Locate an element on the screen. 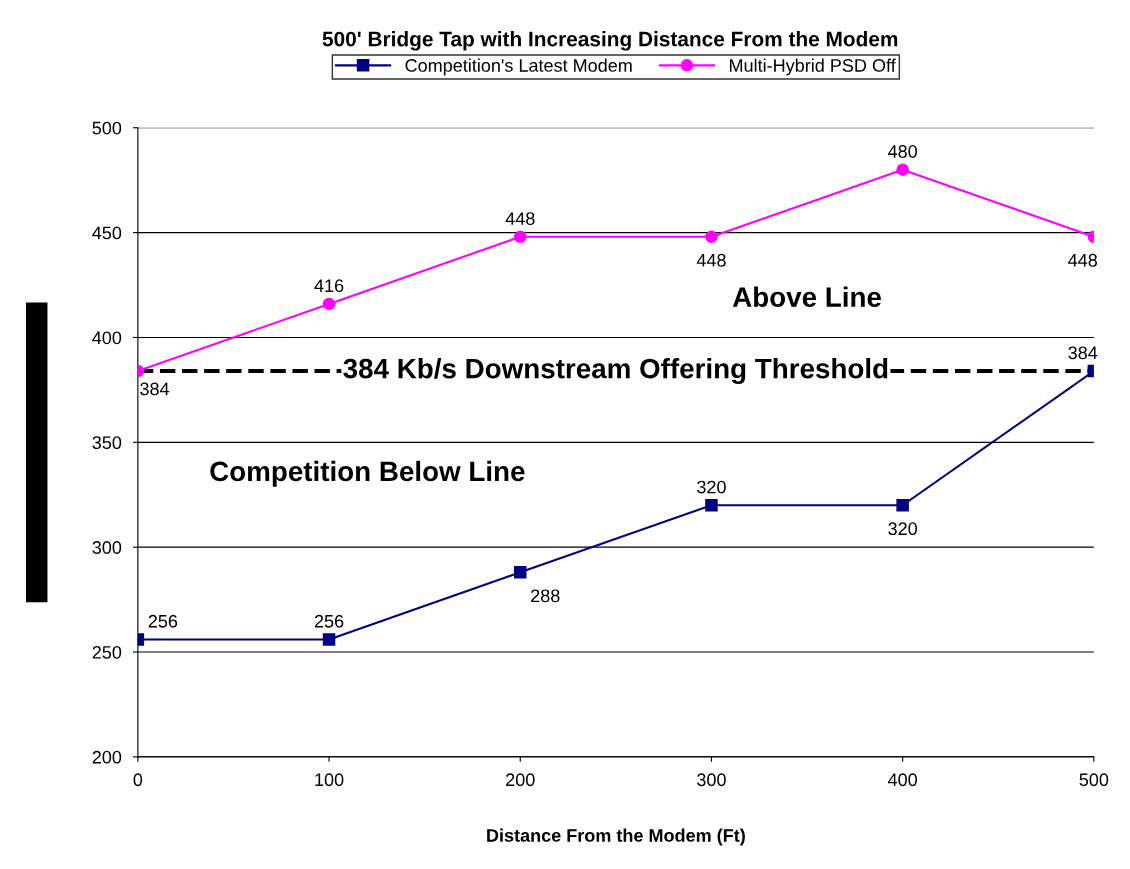 Image resolution: width=1130 pixels, height=869 pixels. legend-label: Multi-Hybrid PSD Off is located at coordinates (812, 67).